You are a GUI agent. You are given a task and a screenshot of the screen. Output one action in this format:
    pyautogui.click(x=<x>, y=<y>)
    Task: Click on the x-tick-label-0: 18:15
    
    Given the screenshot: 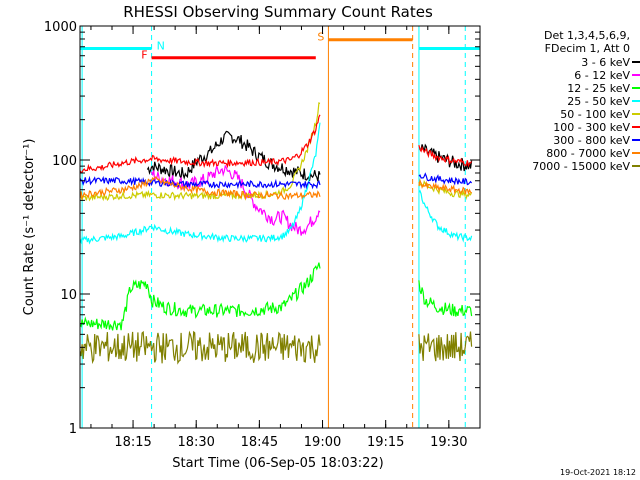 What is the action you would take?
    pyautogui.click(x=132, y=442)
    